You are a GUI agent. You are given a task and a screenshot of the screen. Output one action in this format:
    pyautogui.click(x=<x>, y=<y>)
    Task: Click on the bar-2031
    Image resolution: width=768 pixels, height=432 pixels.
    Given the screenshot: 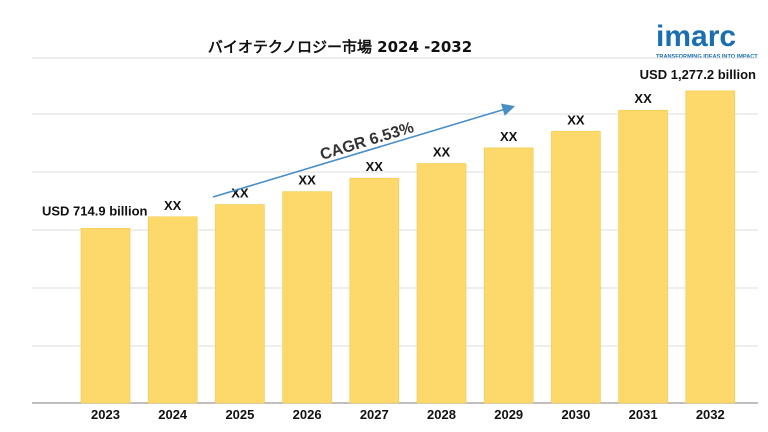 What is the action you would take?
    pyautogui.click(x=643, y=256)
    